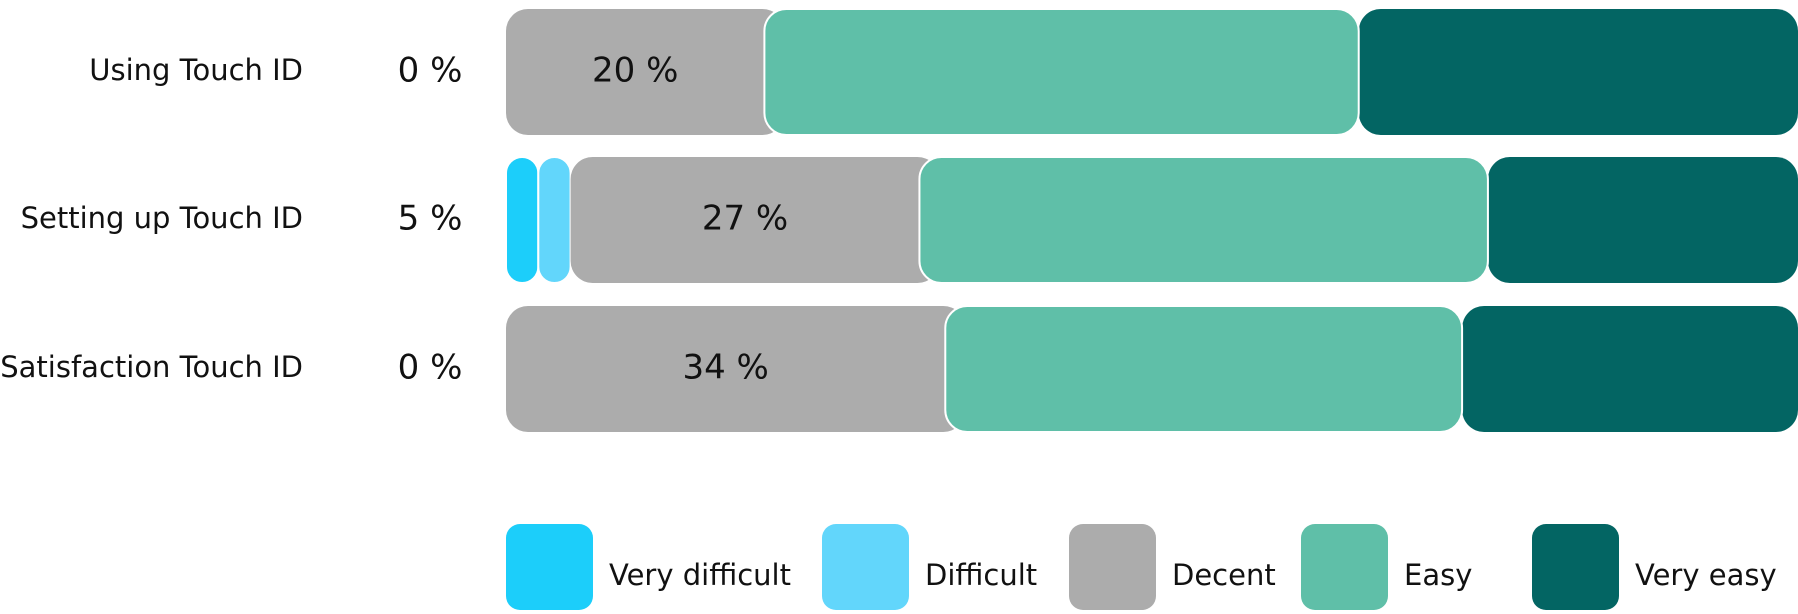 The width and height of the screenshot is (1798, 614). What do you see at coordinates (1706, 575) in the screenshot?
I see `legend-label: Very easy` at bounding box center [1706, 575].